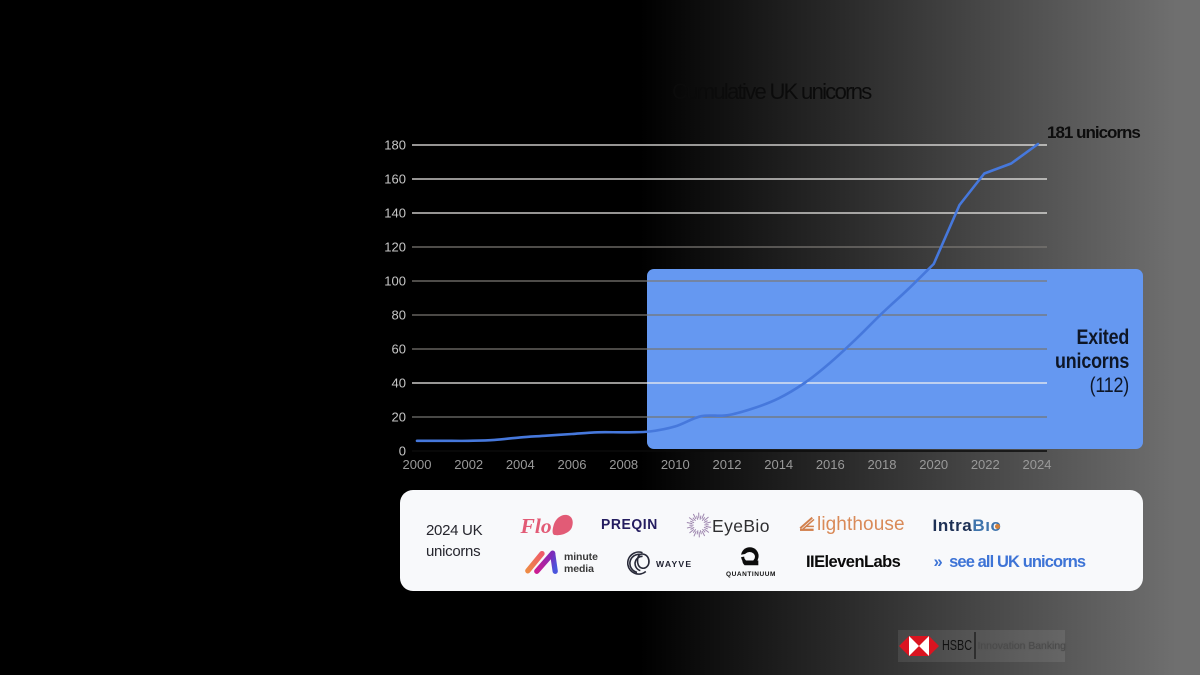  Describe the element at coordinates (402, 451) in the screenshot. I see `svg-text: 0` at that location.